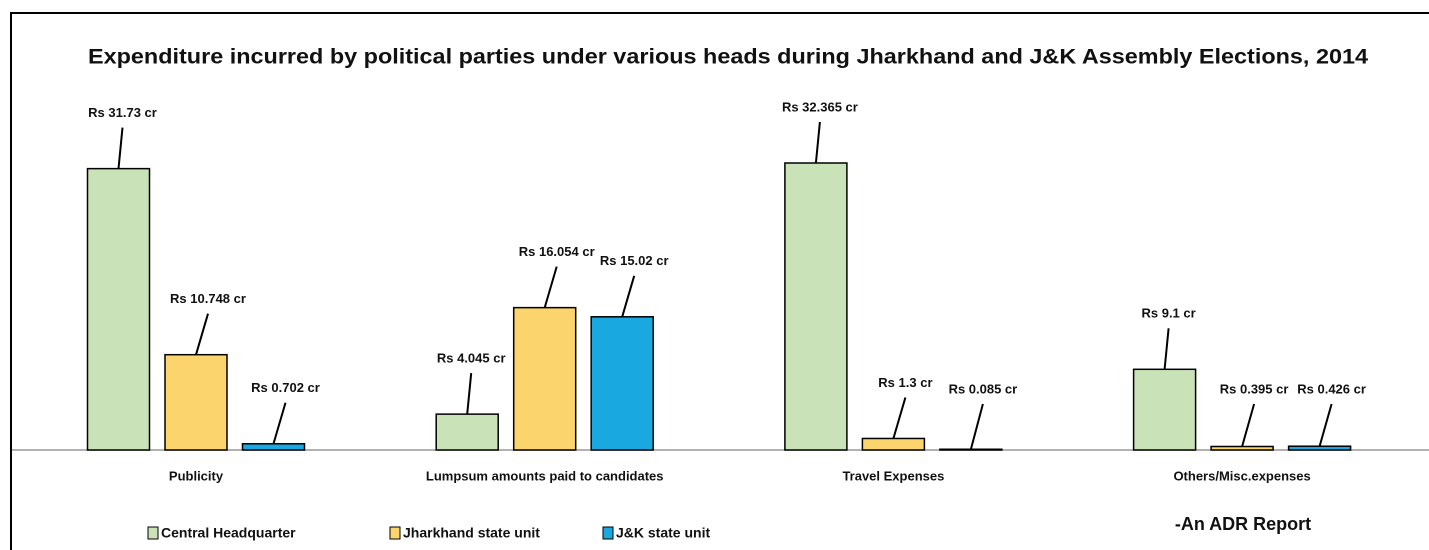  What do you see at coordinates (471, 533) in the screenshot?
I see `legend-label: Jharkhand state unit` at bounding box center [471, 533].